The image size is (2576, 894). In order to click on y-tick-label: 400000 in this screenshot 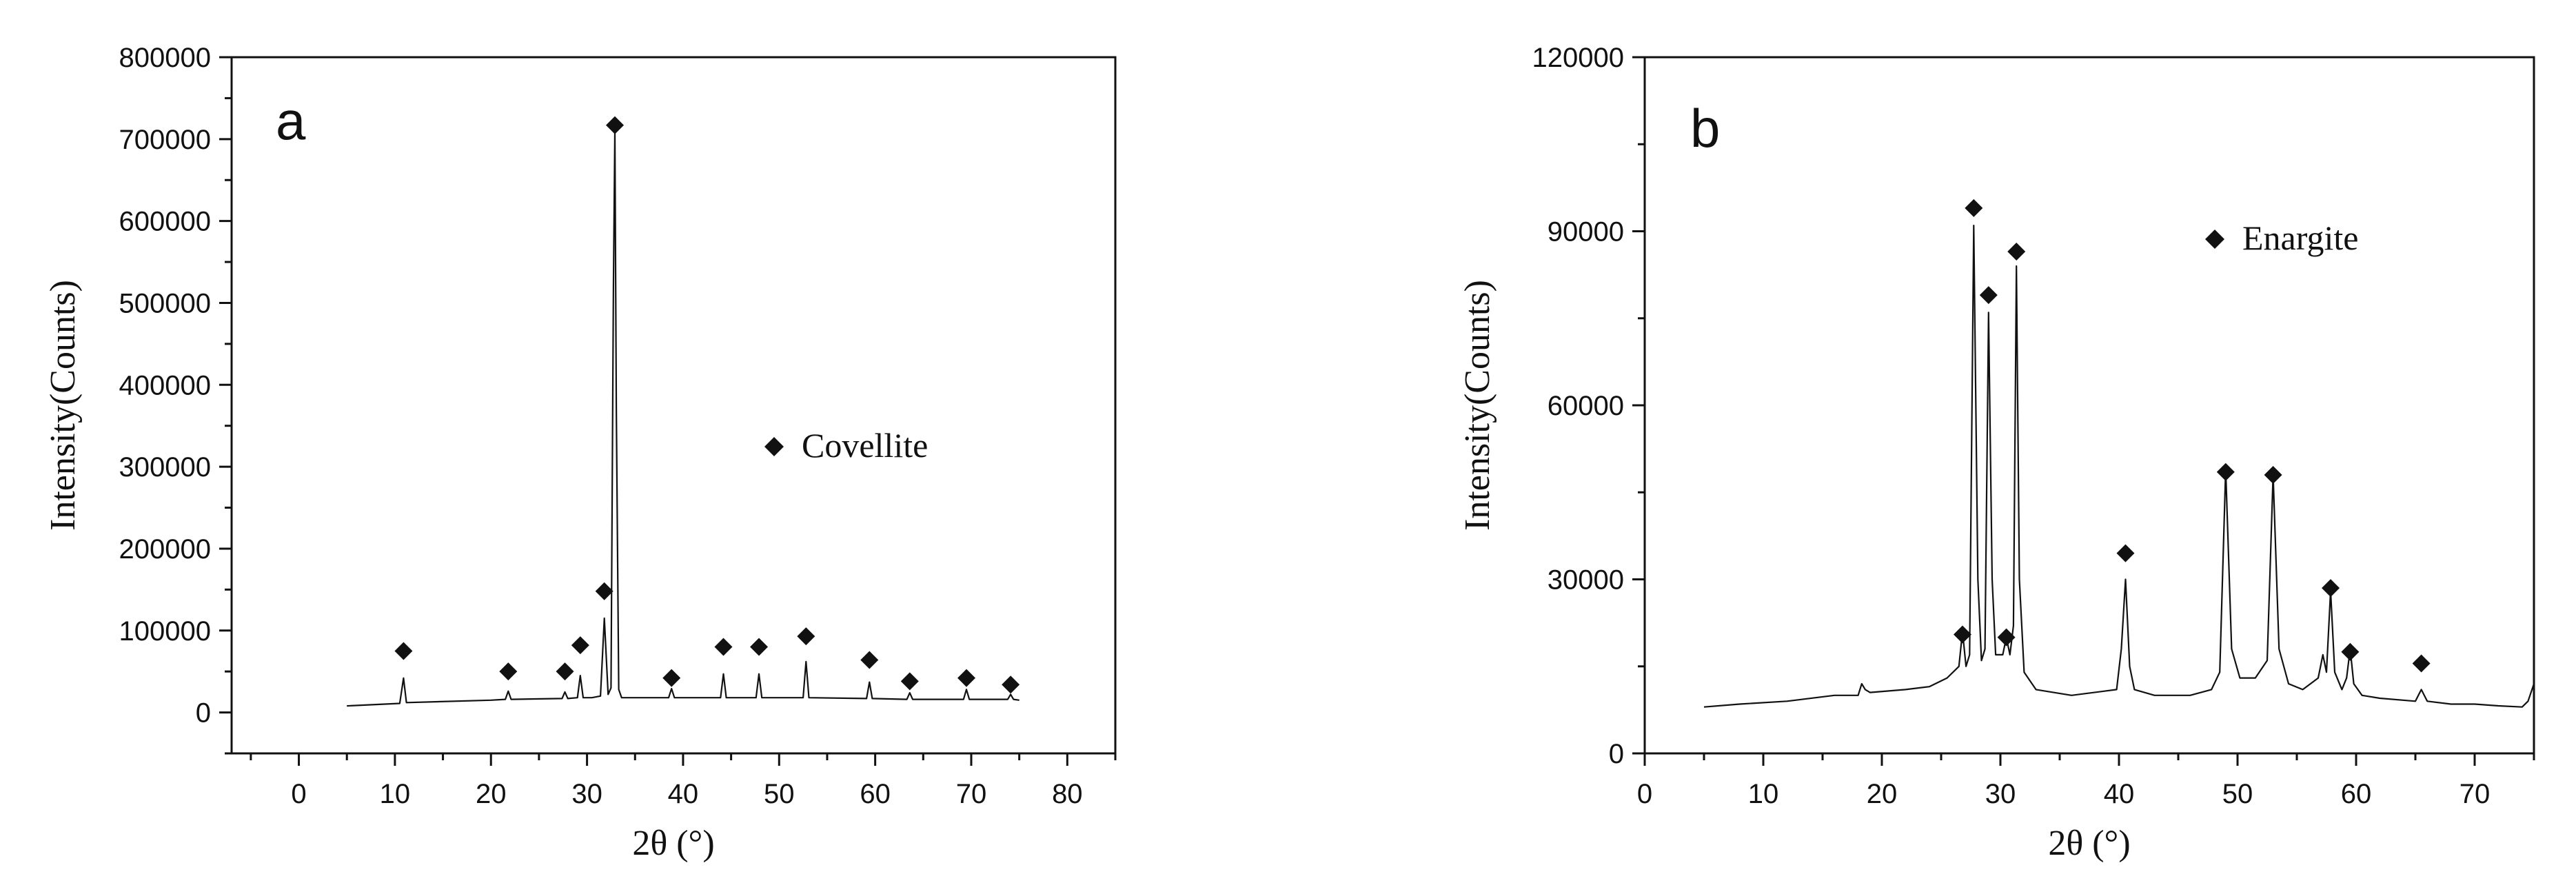, I will do `click(165, 385)`.